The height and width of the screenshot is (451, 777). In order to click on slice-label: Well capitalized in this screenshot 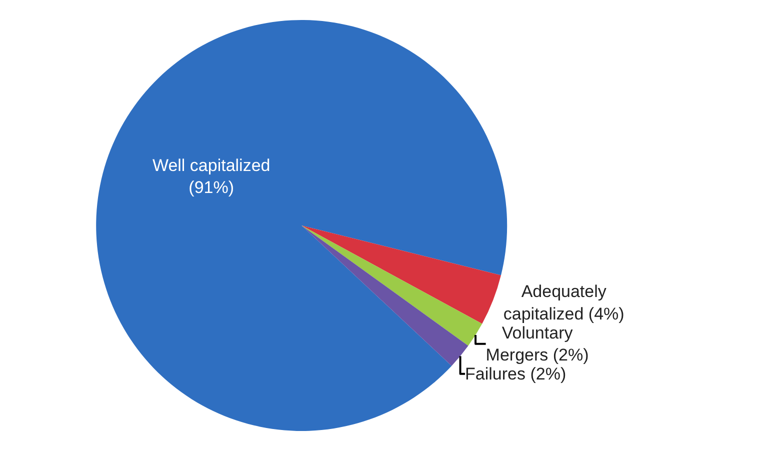, I will do `click(211, 165)`.